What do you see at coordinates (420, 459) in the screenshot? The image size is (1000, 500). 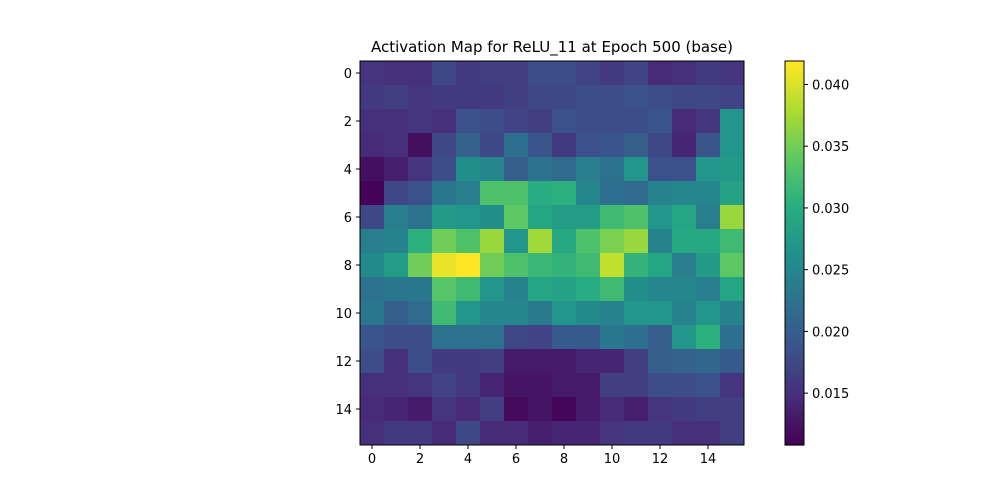 I see `x-tick-label: 2` at bounding box center [420, 459].